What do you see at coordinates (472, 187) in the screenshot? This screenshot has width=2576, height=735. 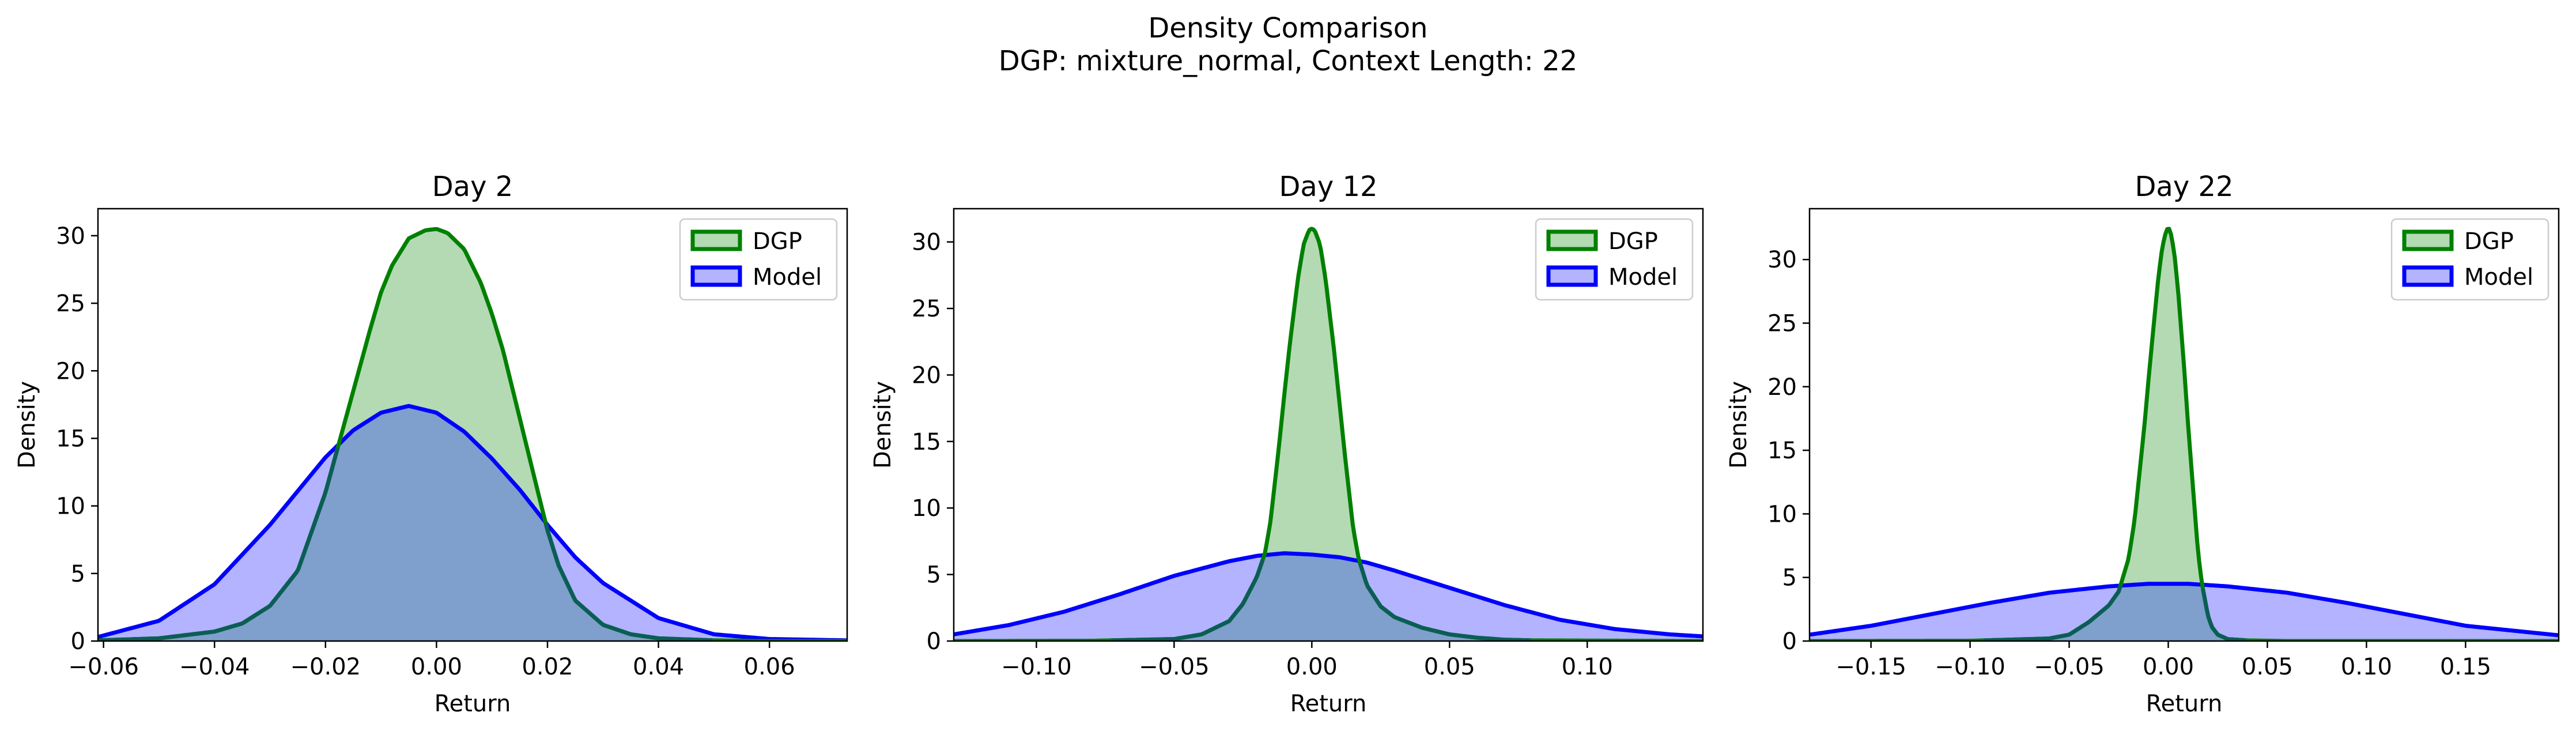 I see `panel-title: Day 2` at bounding box center [472, 187].